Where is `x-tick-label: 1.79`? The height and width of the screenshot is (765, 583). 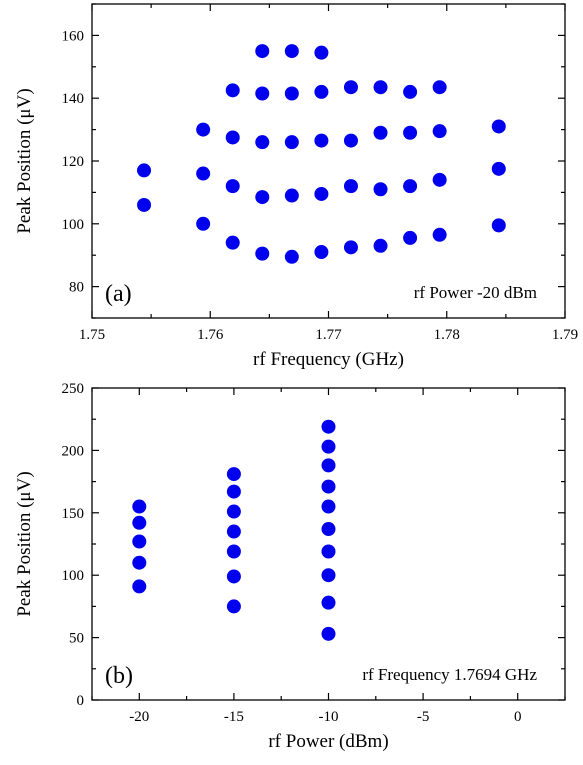
x-tick-label: 1.79 is located at coordinates (565, 335).